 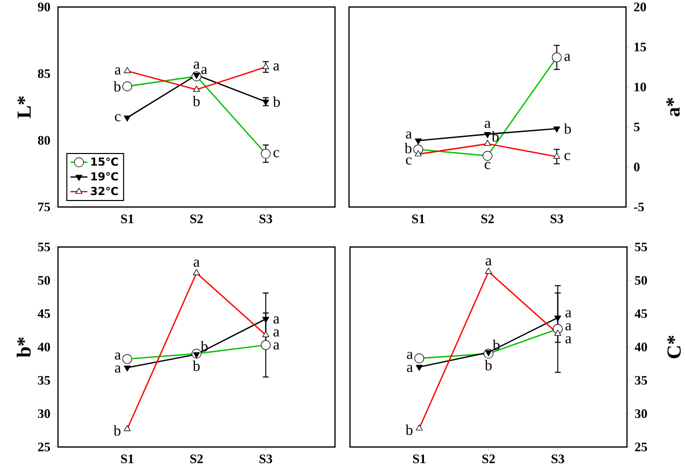 I want to click on y-axis-title: a*, so click(x=673, y=107).